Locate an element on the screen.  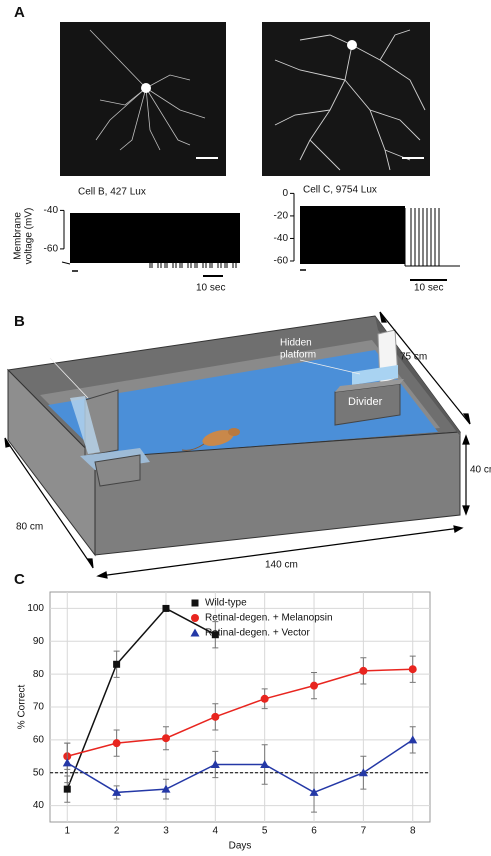
diagram-label: Divider is located at coordinates (365, 402).